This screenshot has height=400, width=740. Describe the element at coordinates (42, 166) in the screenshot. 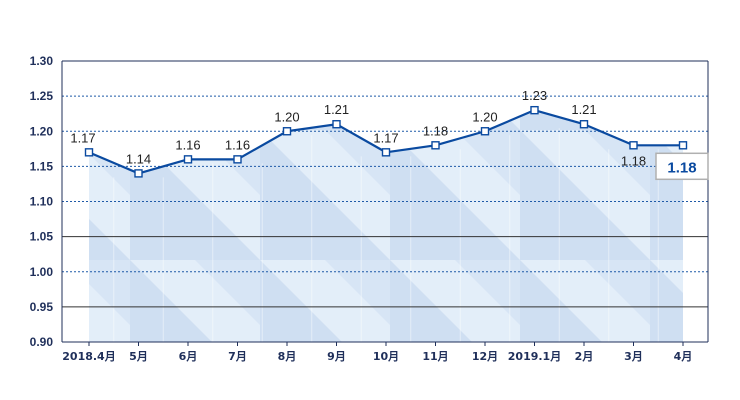

I see `y-tick-label: 1.15` at that location.